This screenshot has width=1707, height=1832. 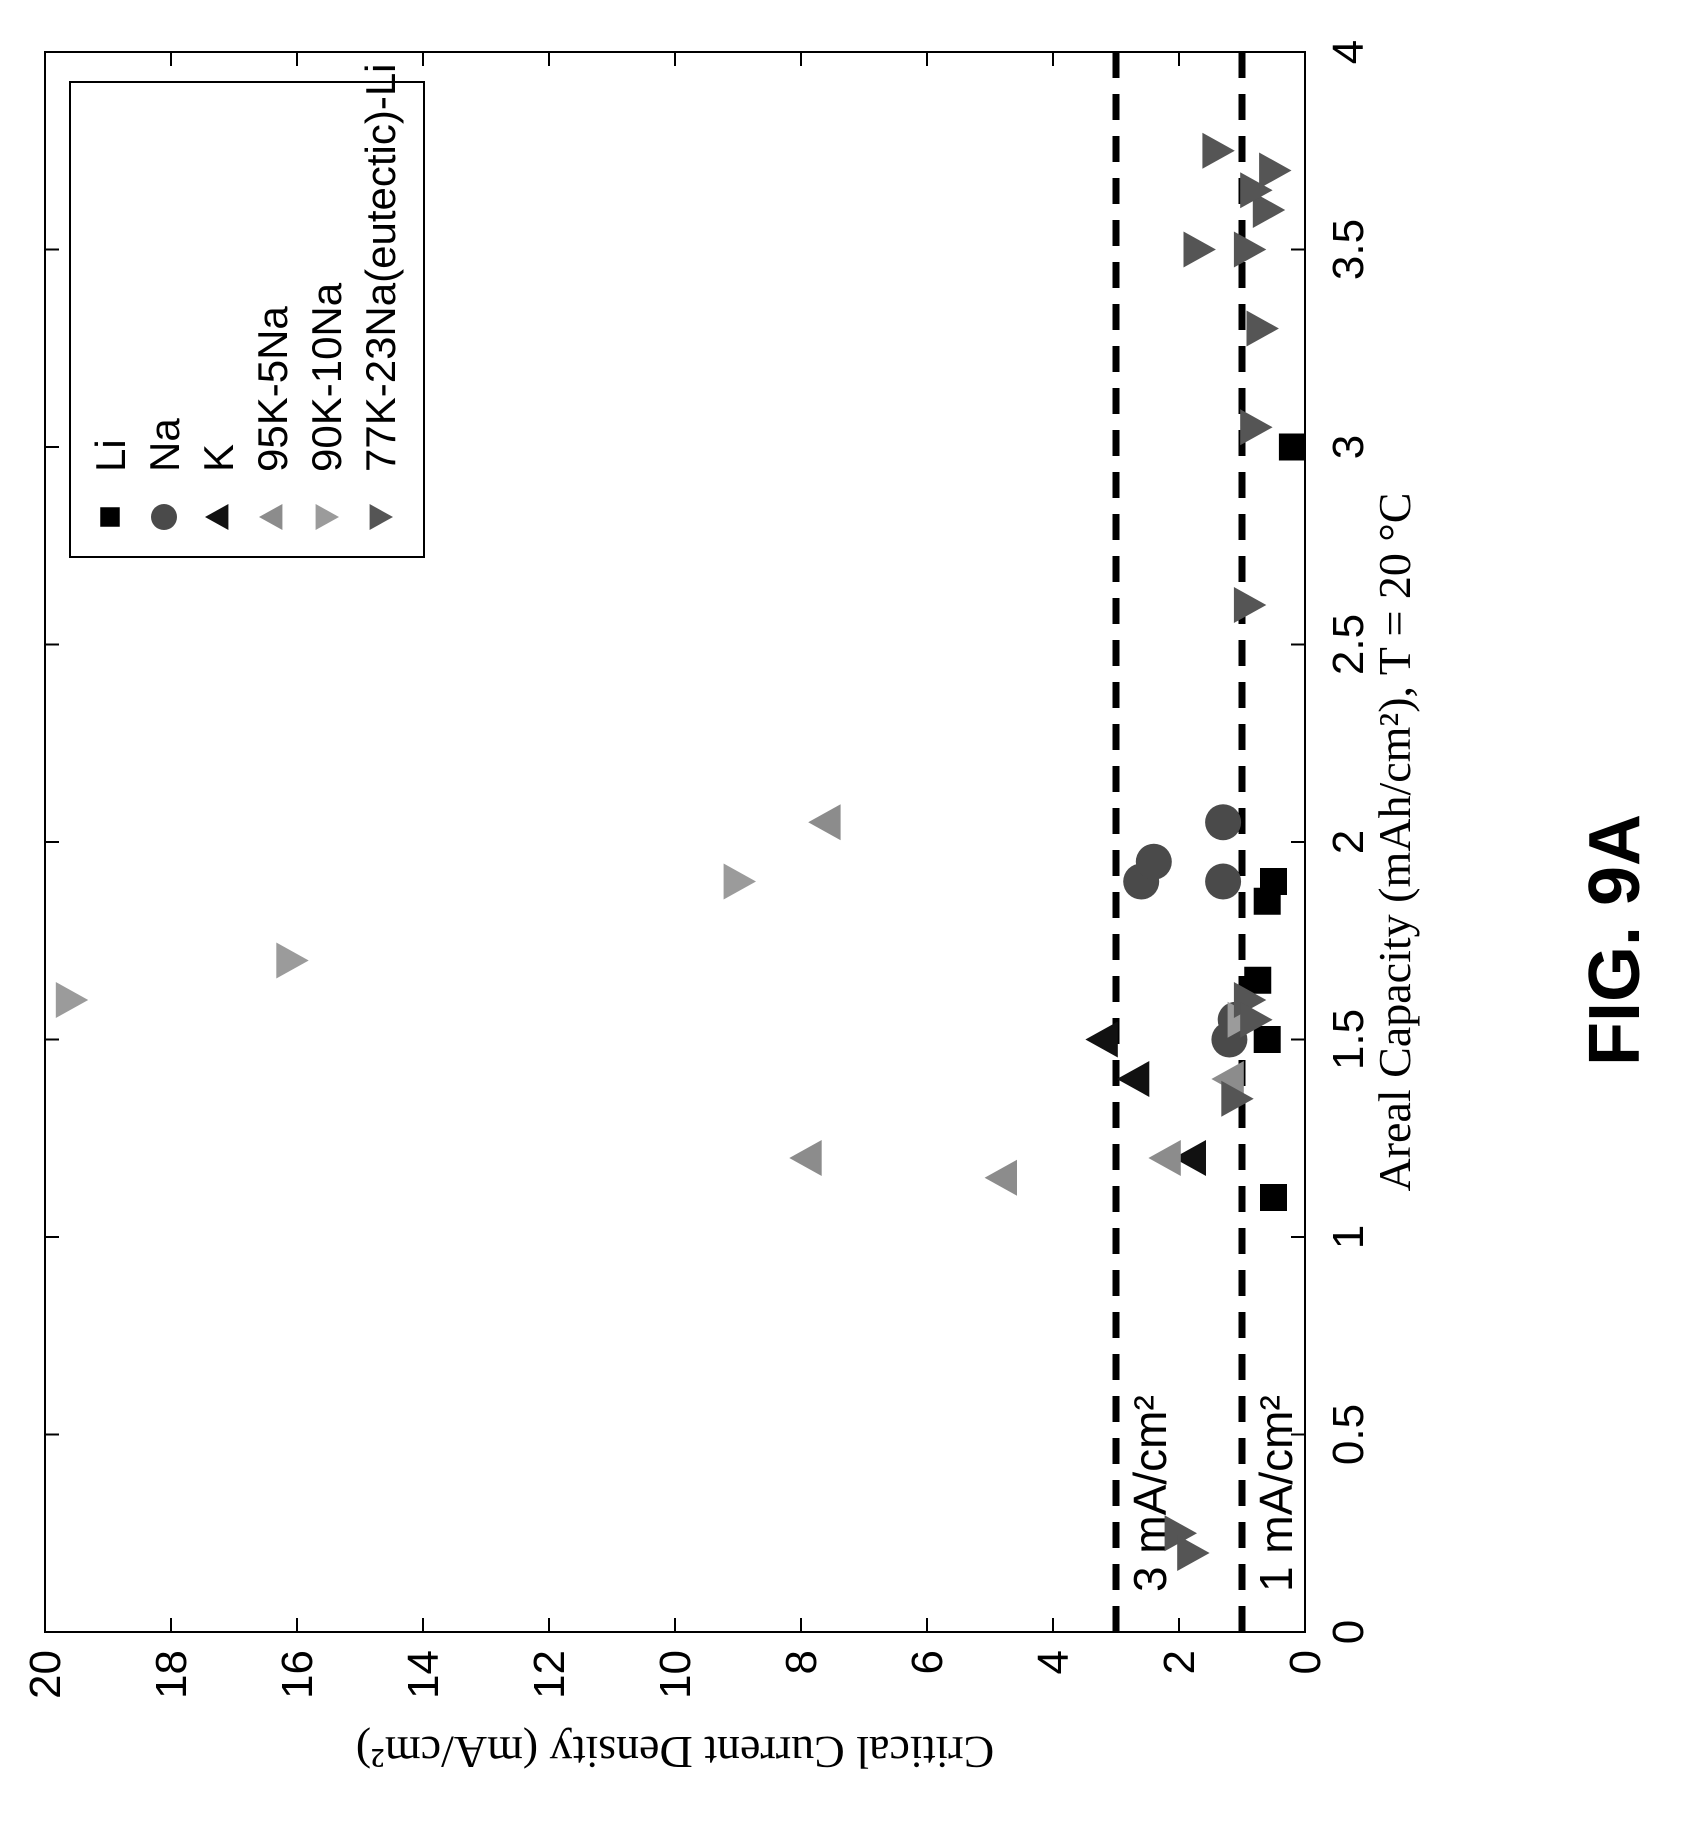 What do you see at coordinates (549, 1674) in the screenshot?
I see `y-tick-label: 12` at bounding box center [549, 1674].